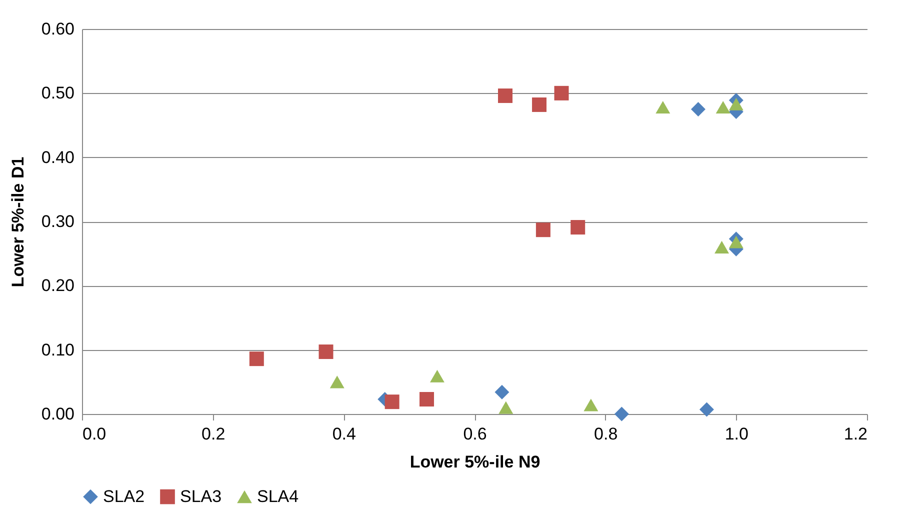 This screenshot has width=916, height=531. Describe the element at coordinates (344, 434) in the screenshot. I see `x-tick-label: 0.4` at that location.